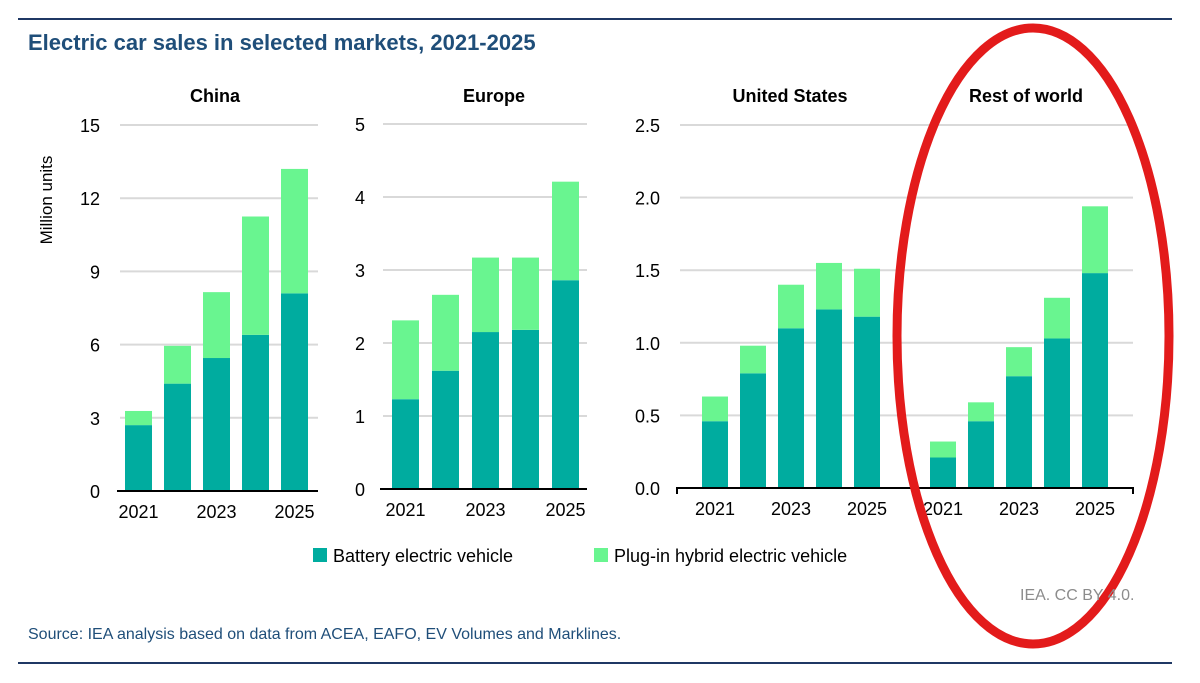 The height and width of the screenshot is (683, 1200). I want to click on y-axis-label: Million units, so click(46, 200).